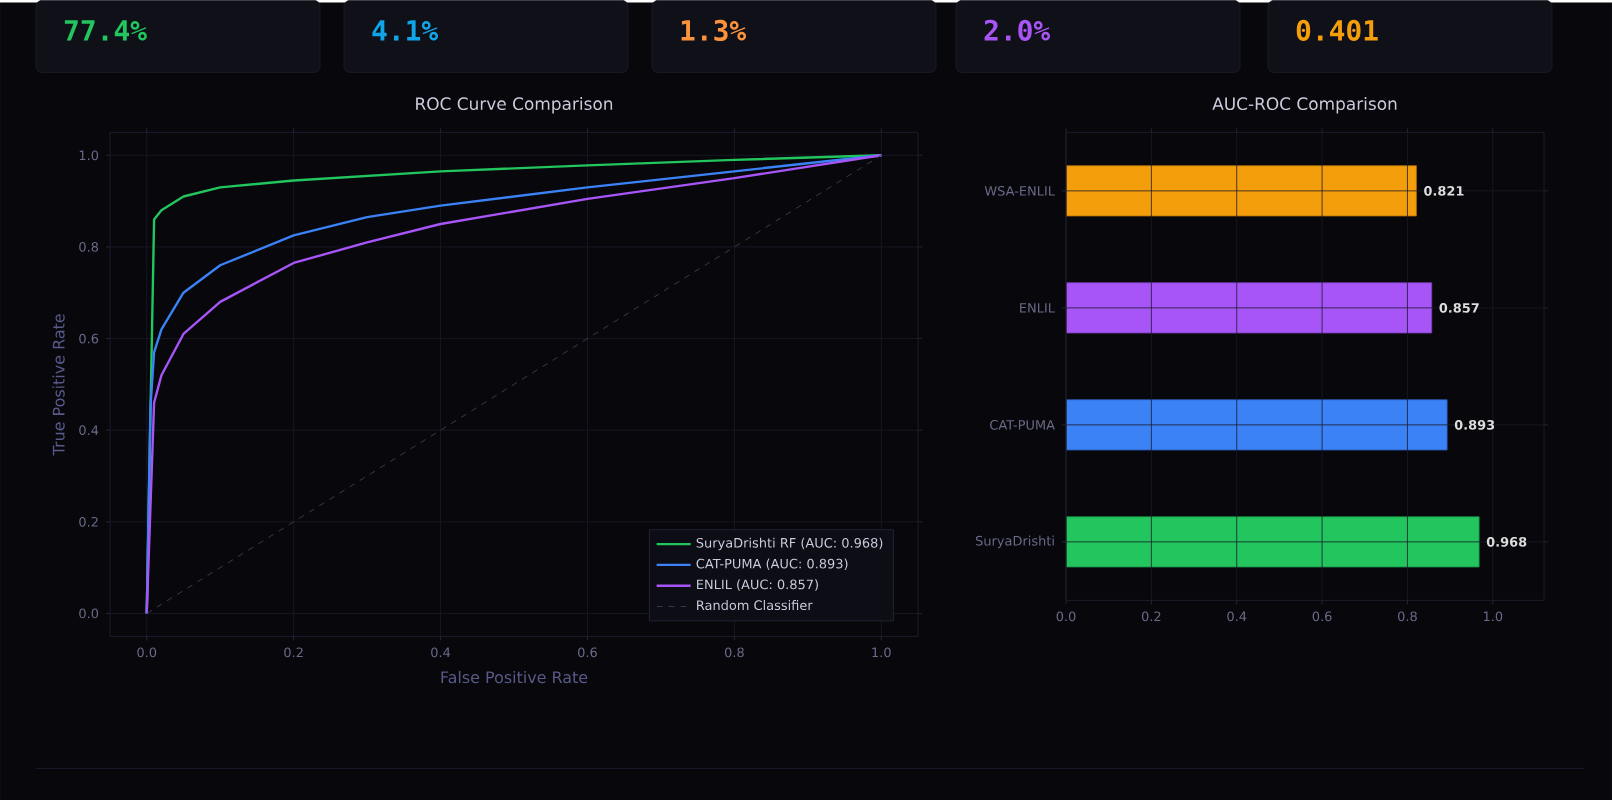 This screenshot has height=800, width=1612. I want to click on text: 1.3%, so click(714, 30).